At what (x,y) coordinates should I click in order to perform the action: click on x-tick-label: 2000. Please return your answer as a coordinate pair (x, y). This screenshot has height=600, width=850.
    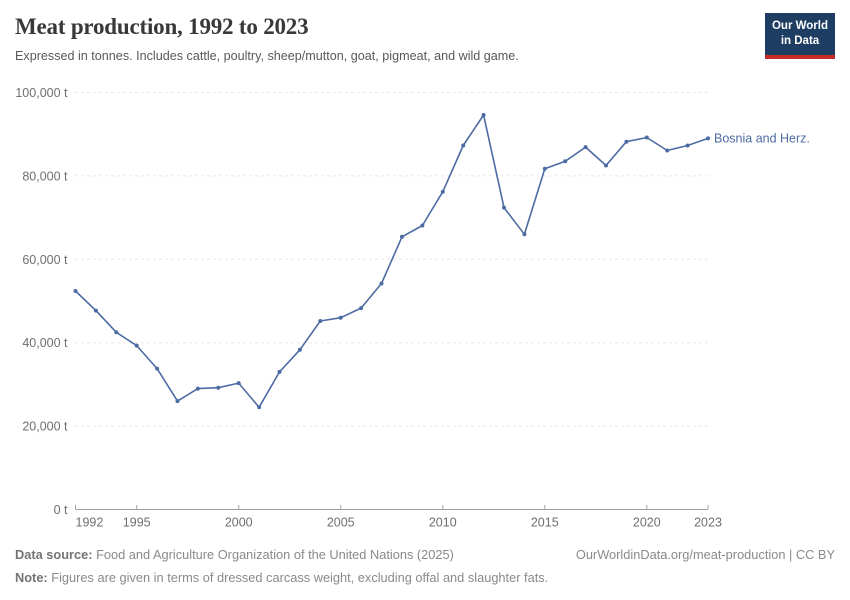
    Looking at the image, I should click on (239, 523).